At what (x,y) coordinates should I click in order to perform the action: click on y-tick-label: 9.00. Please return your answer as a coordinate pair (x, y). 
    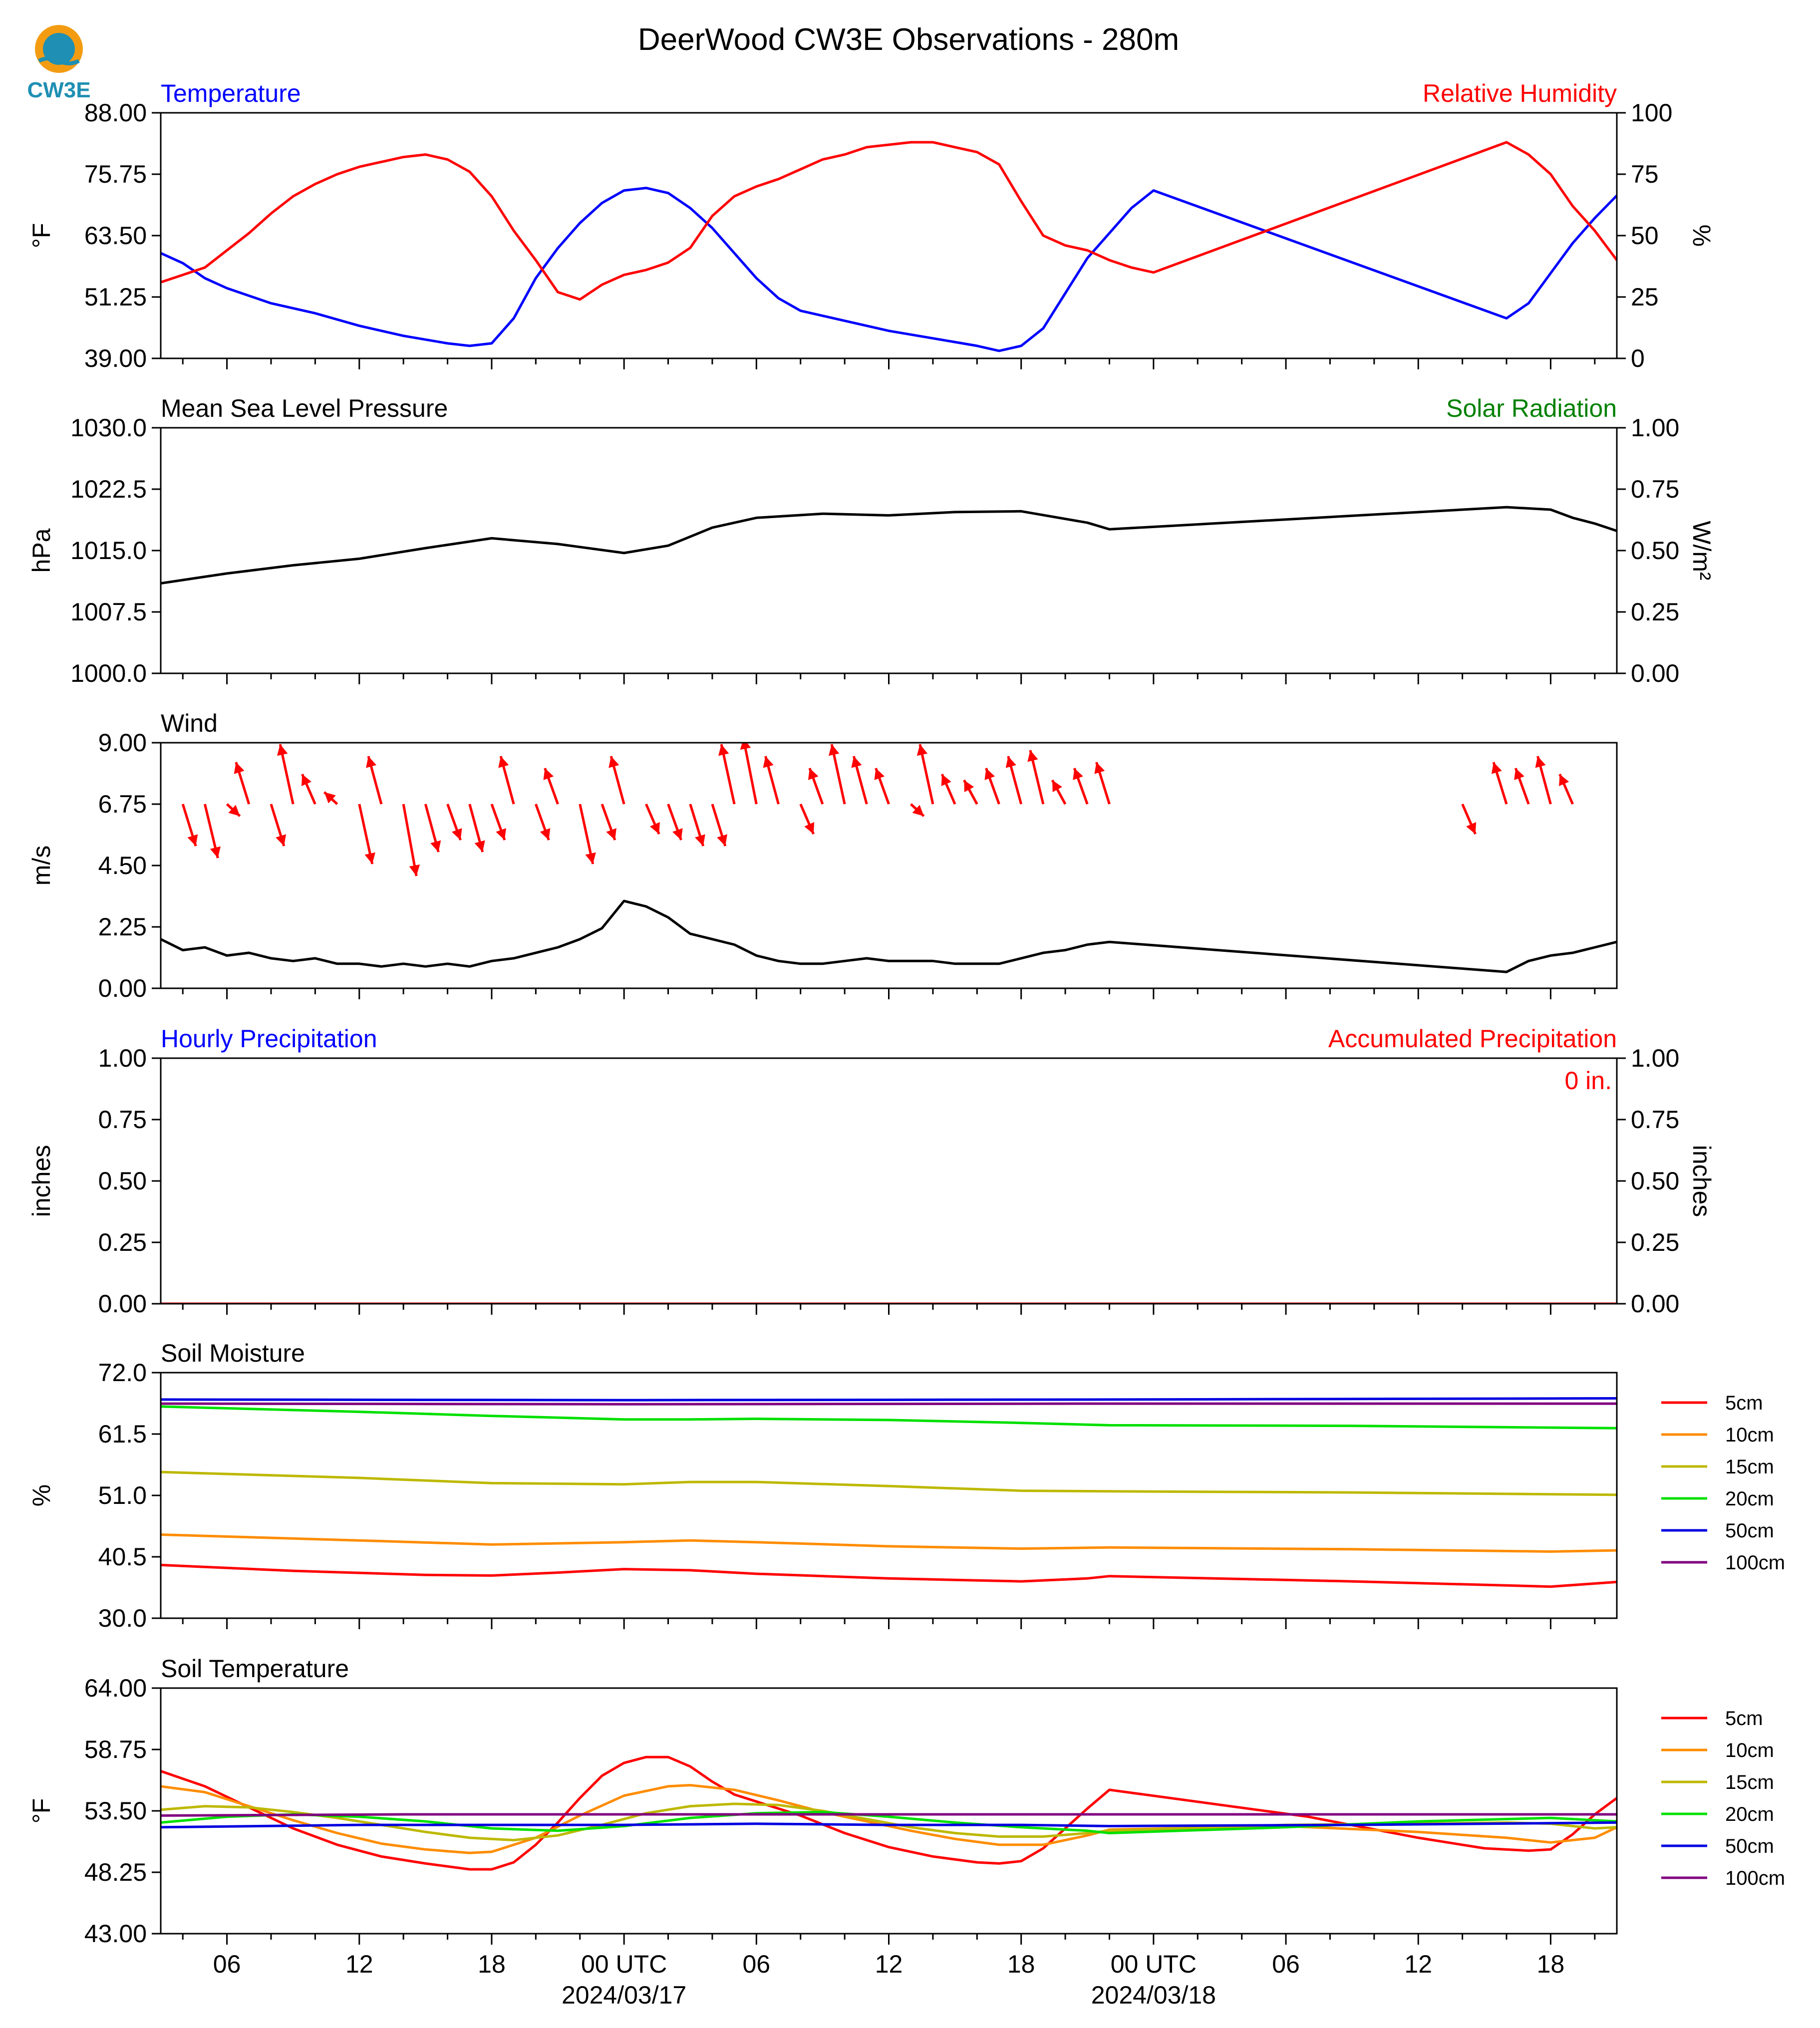
    Looking at the image, I should click on (122, 743).